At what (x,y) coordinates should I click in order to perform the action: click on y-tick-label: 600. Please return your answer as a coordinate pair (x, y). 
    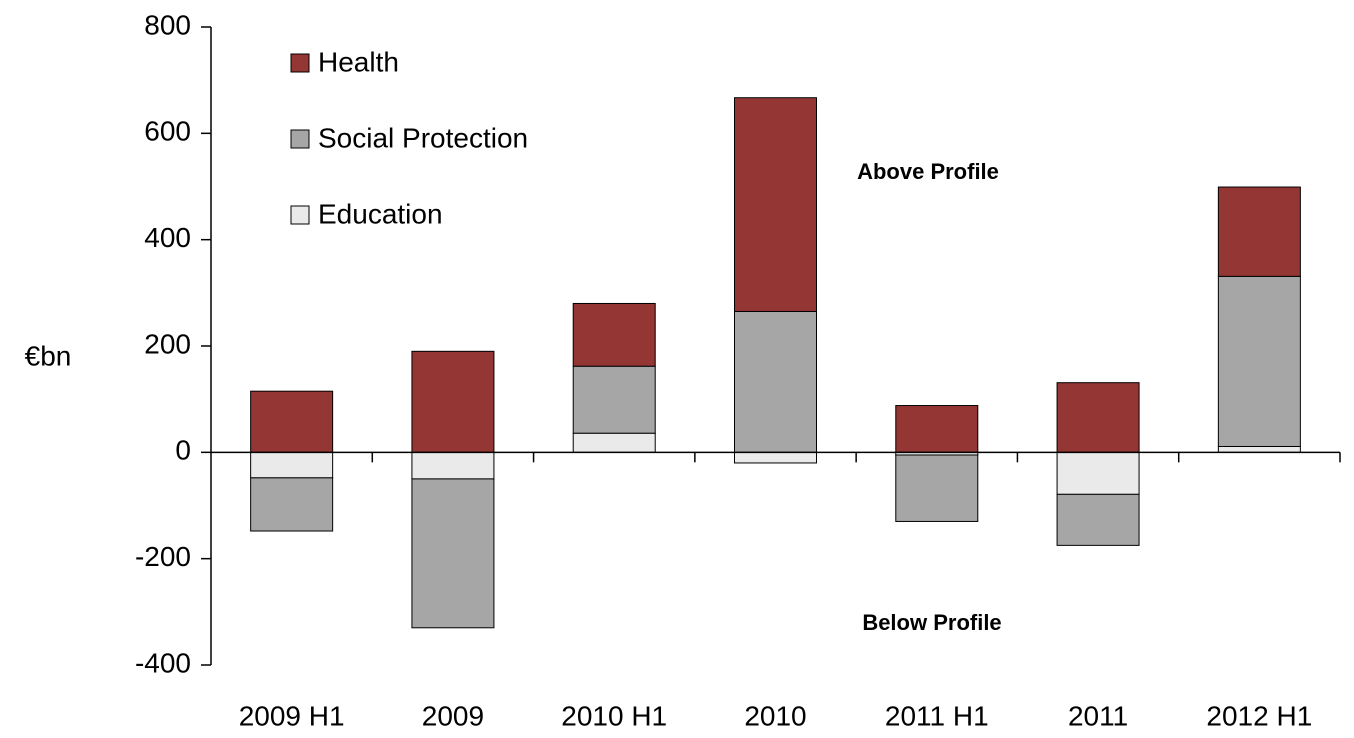
    Looking at the image, I should click on (167, 131).